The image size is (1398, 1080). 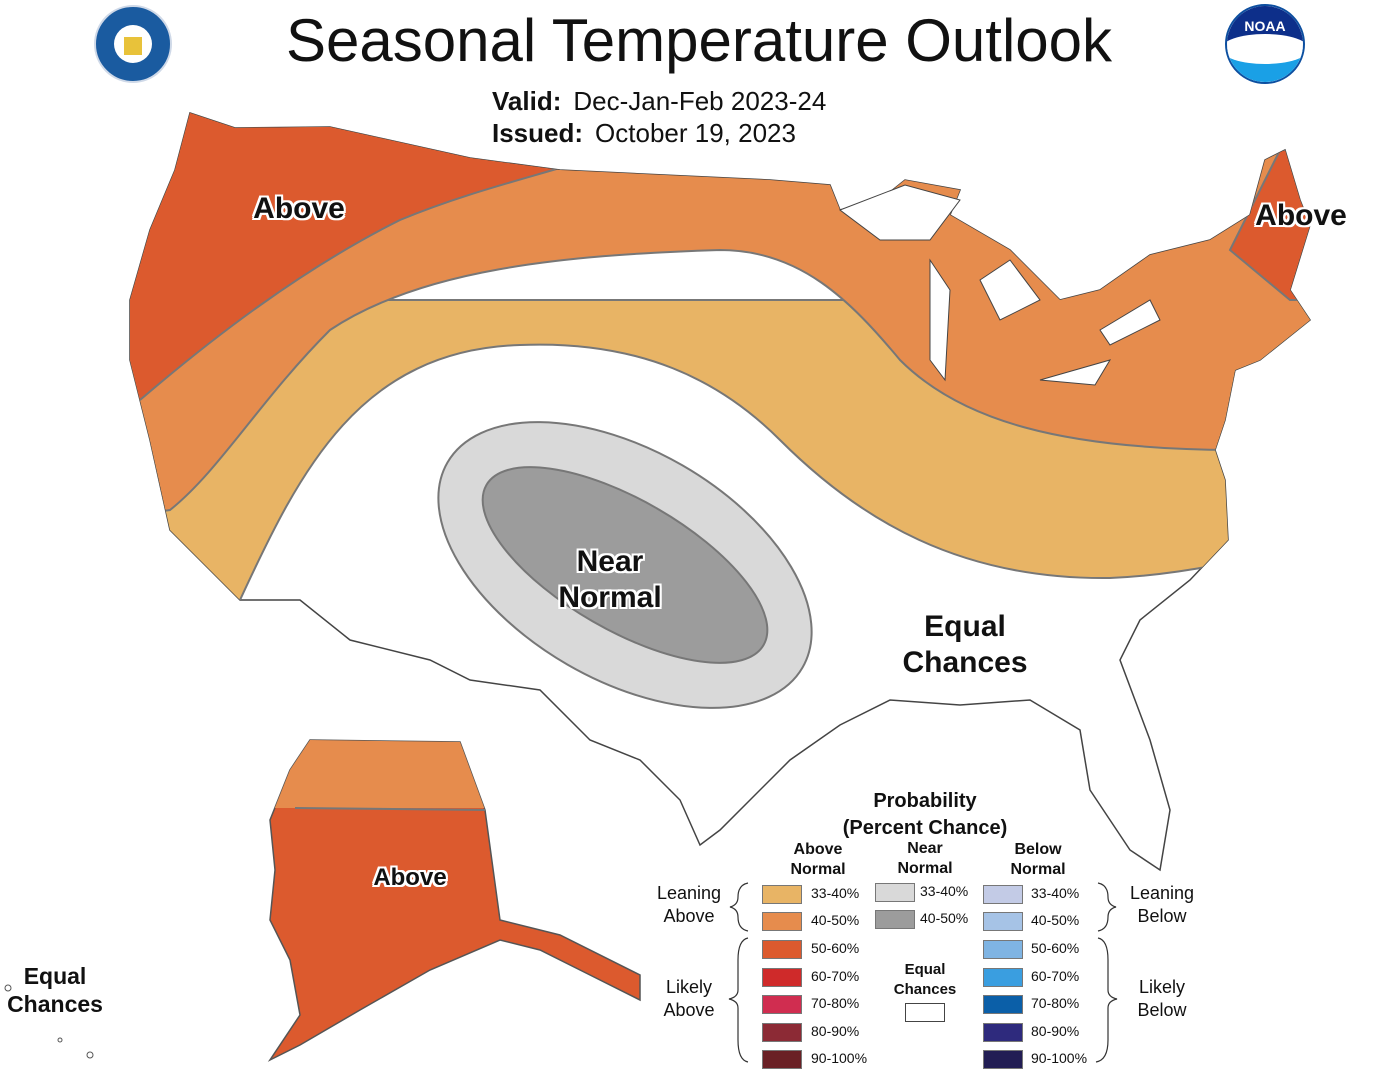 What do you see at coordinates (835, 1031) in the screenshot?
I see `above-range-label-5: 80-90%` at bounding box center [835, 1031].